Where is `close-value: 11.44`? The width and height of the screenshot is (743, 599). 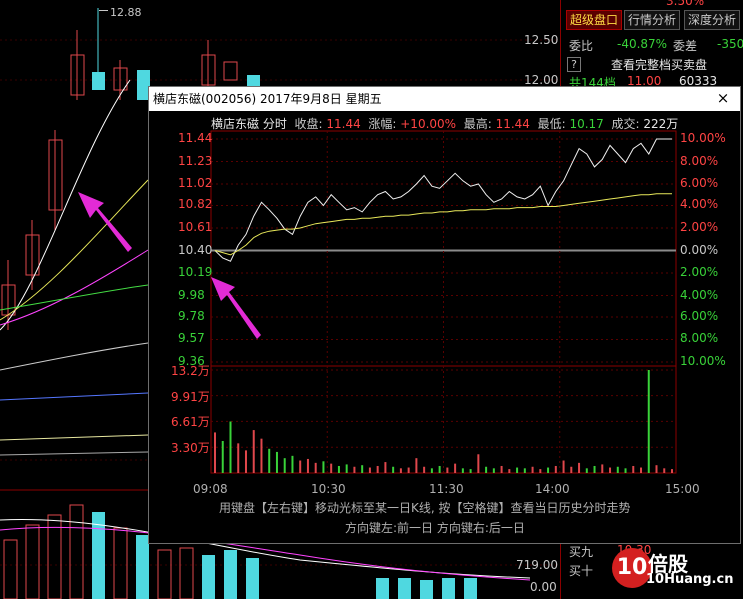 close-value: 11.44 is located at coordinates (343, 124).